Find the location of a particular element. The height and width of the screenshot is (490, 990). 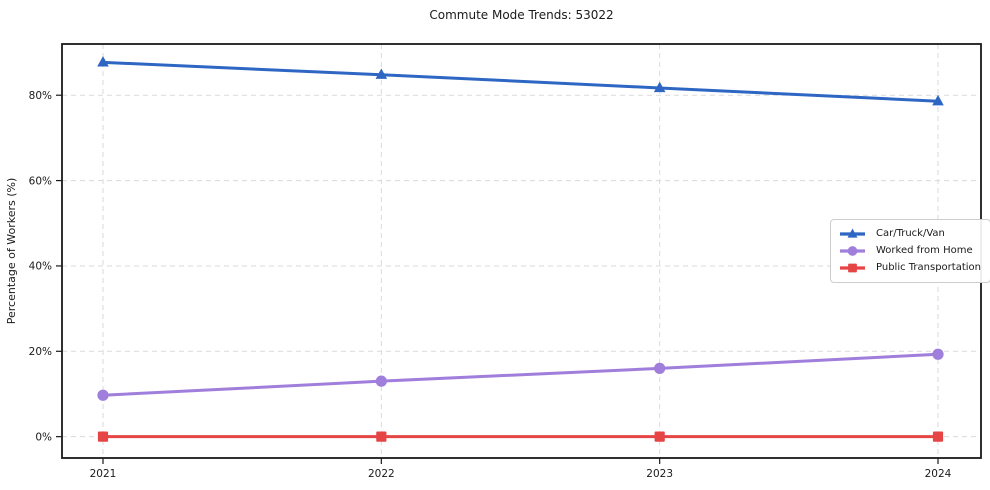

y-tick-label: 60% is located at coordinates (40, 181).